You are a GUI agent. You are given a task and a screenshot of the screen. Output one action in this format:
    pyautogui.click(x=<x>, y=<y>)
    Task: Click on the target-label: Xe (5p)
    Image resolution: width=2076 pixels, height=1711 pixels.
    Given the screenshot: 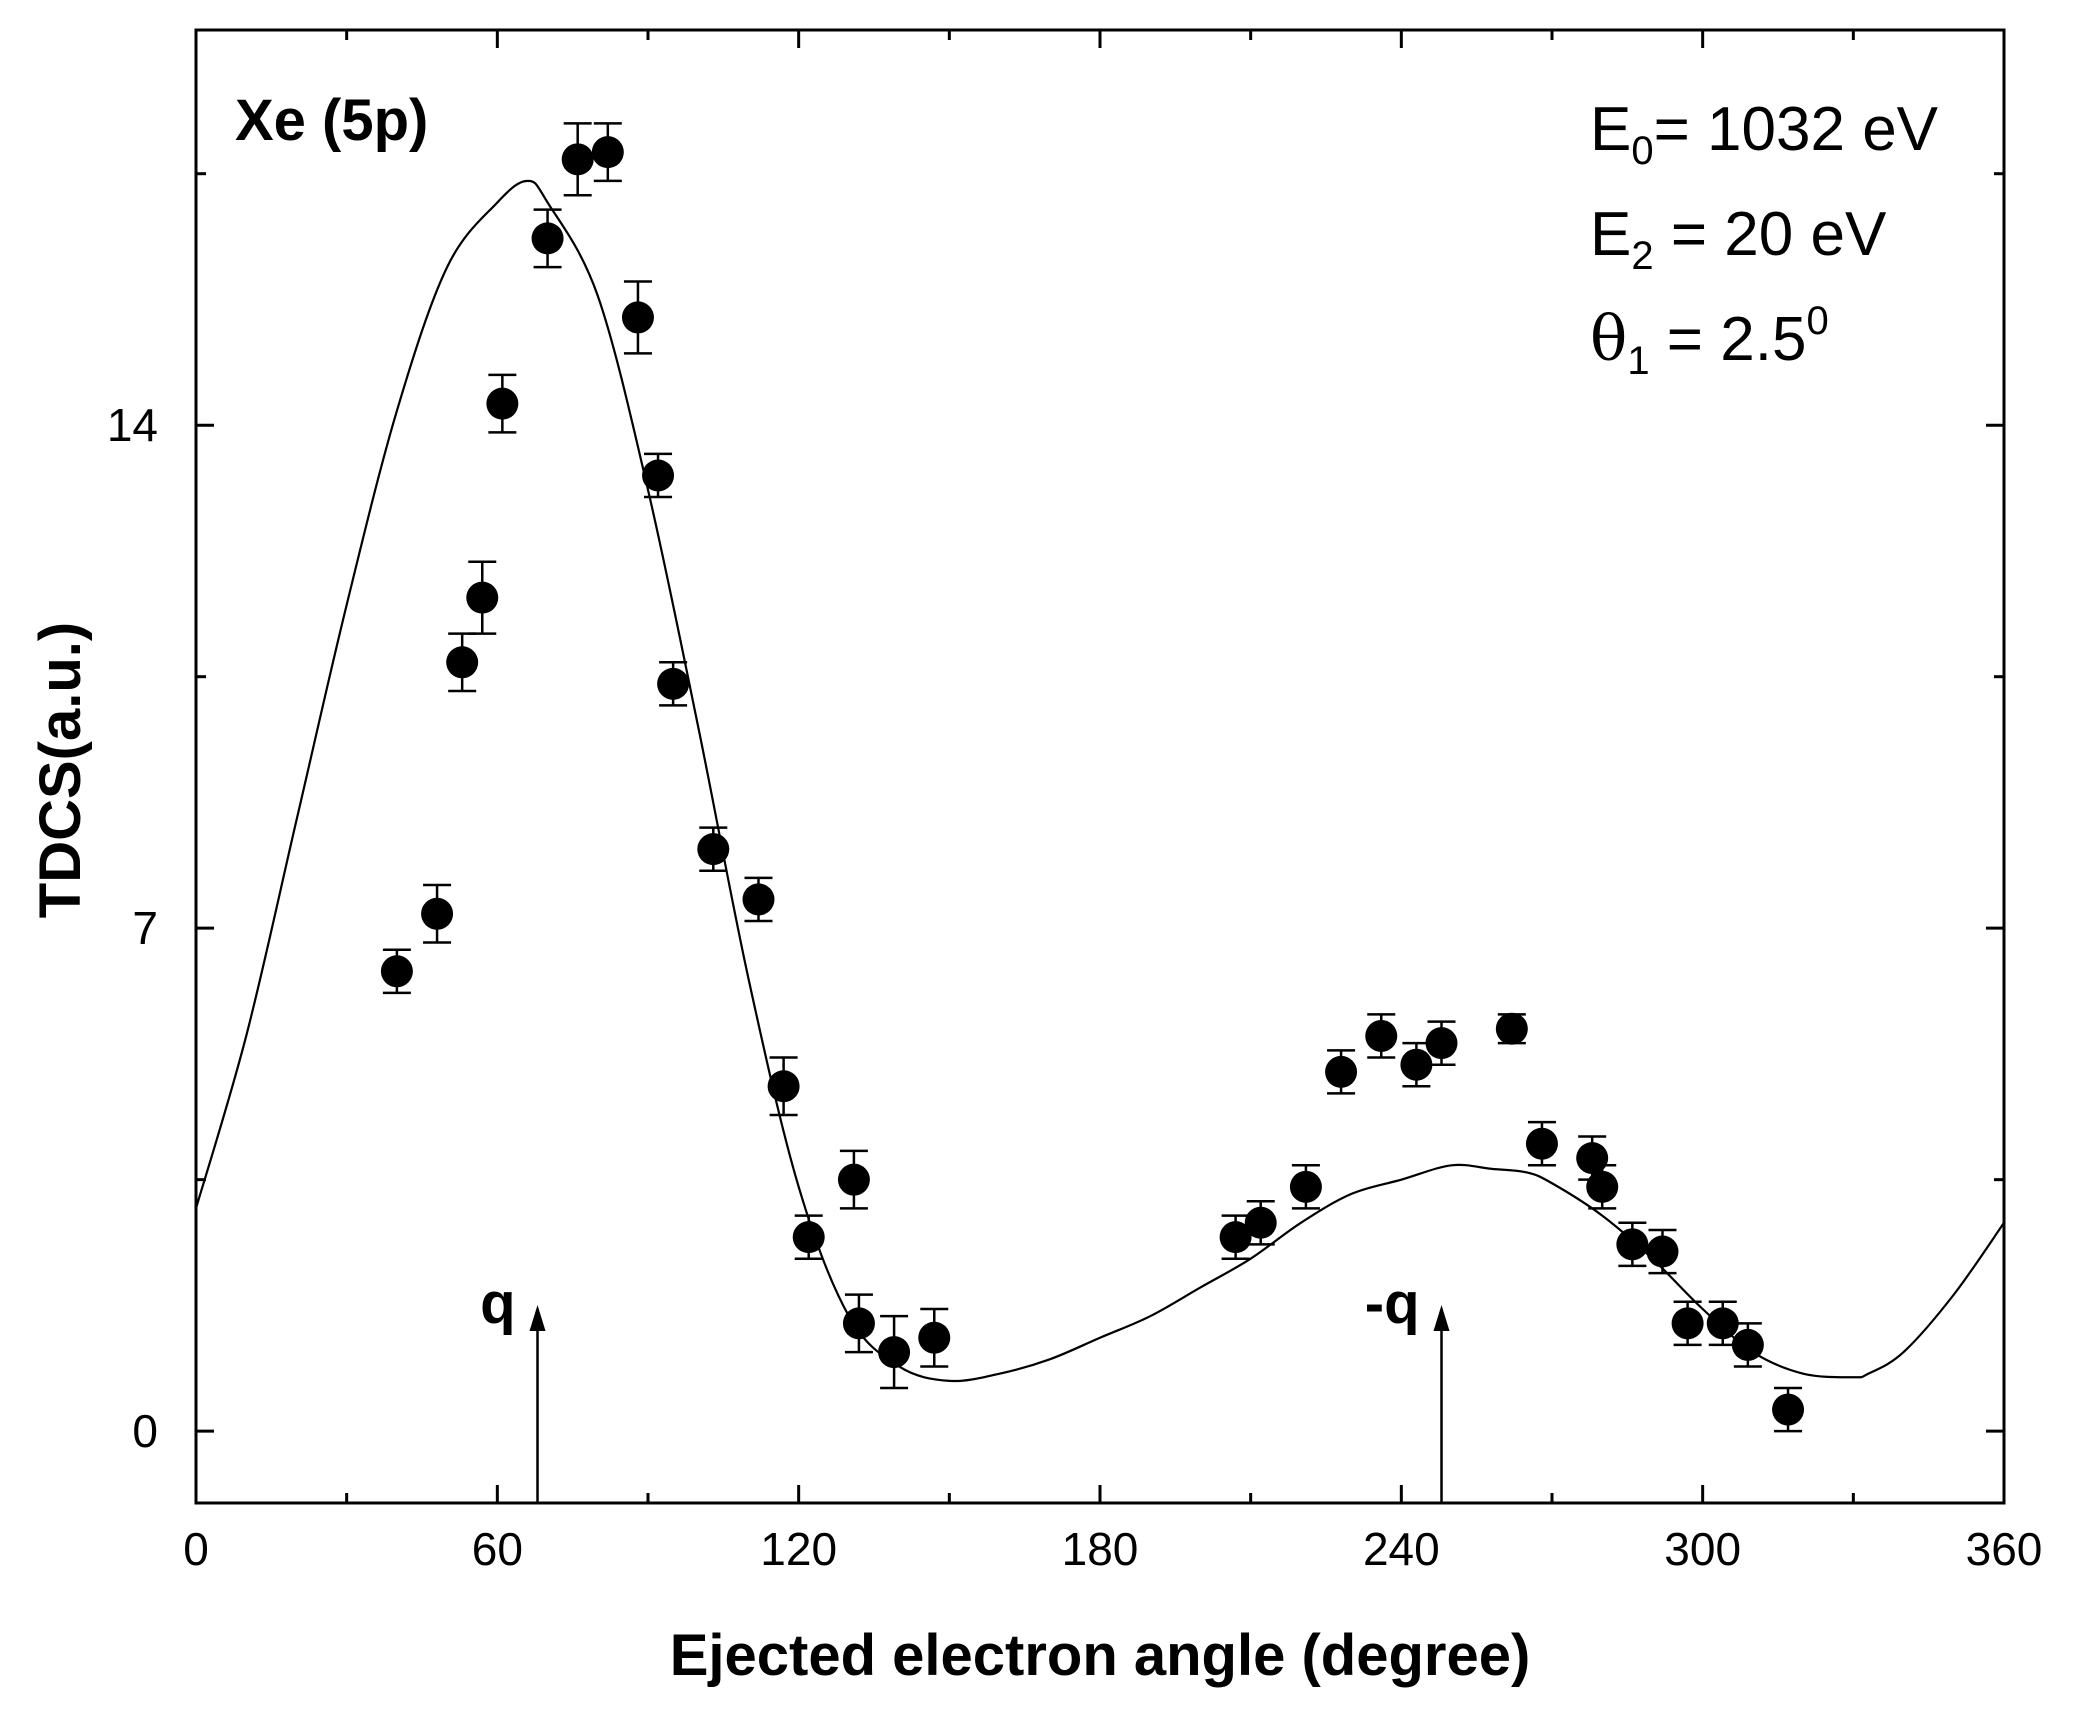 What is the action you would take?
    pyautogui.click(x=331, y=120)
    